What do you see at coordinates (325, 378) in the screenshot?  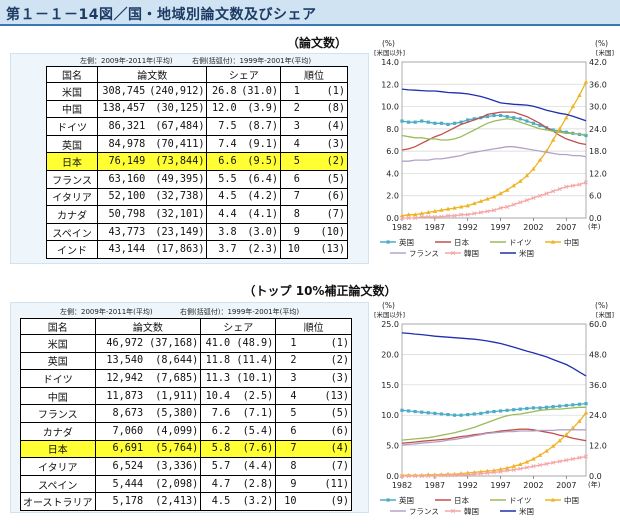 I see `rank-old-cell: (3)` at bounding box center [325, 378].